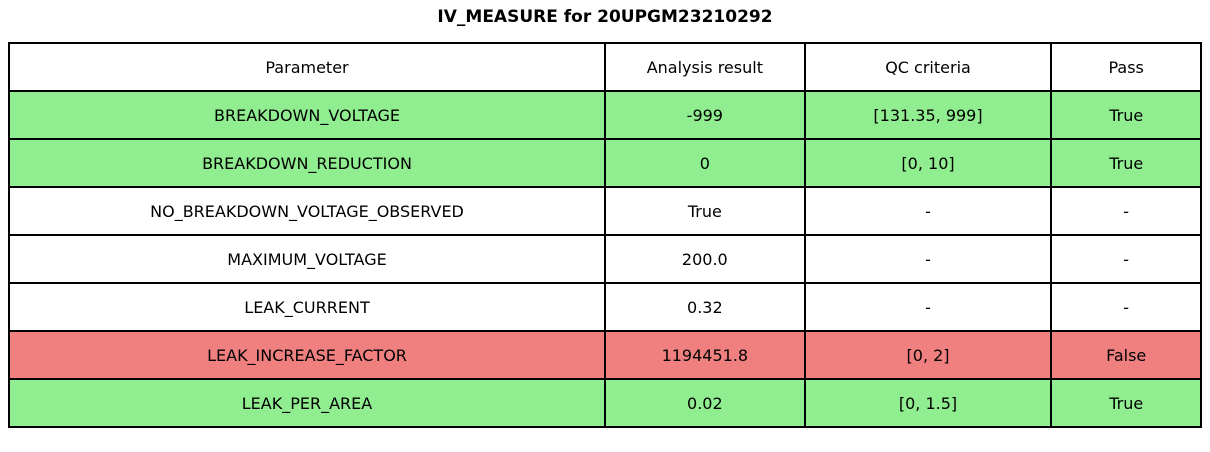  Describe the element at coordinates (928, 355) in the screenshot. I see `qc-criteria-cell: [0, 2]` at that location.